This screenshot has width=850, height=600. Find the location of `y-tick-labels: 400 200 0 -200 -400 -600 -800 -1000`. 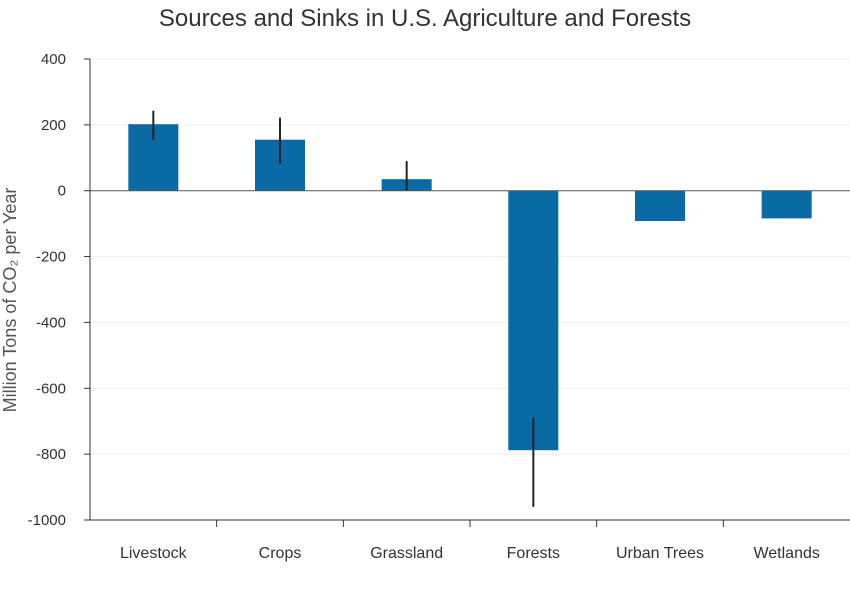

y-tick-labels: 400 200 0 -200 -400 -600 -800 -1000 is located at coordinates (47, 290).